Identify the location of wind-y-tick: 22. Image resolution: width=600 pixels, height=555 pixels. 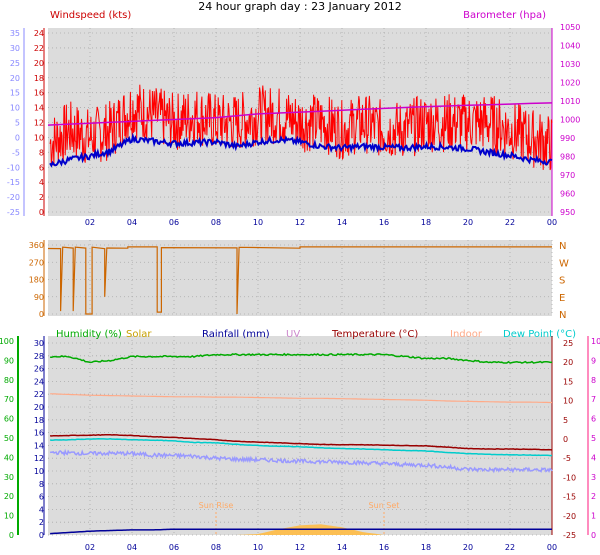
(39, 48).